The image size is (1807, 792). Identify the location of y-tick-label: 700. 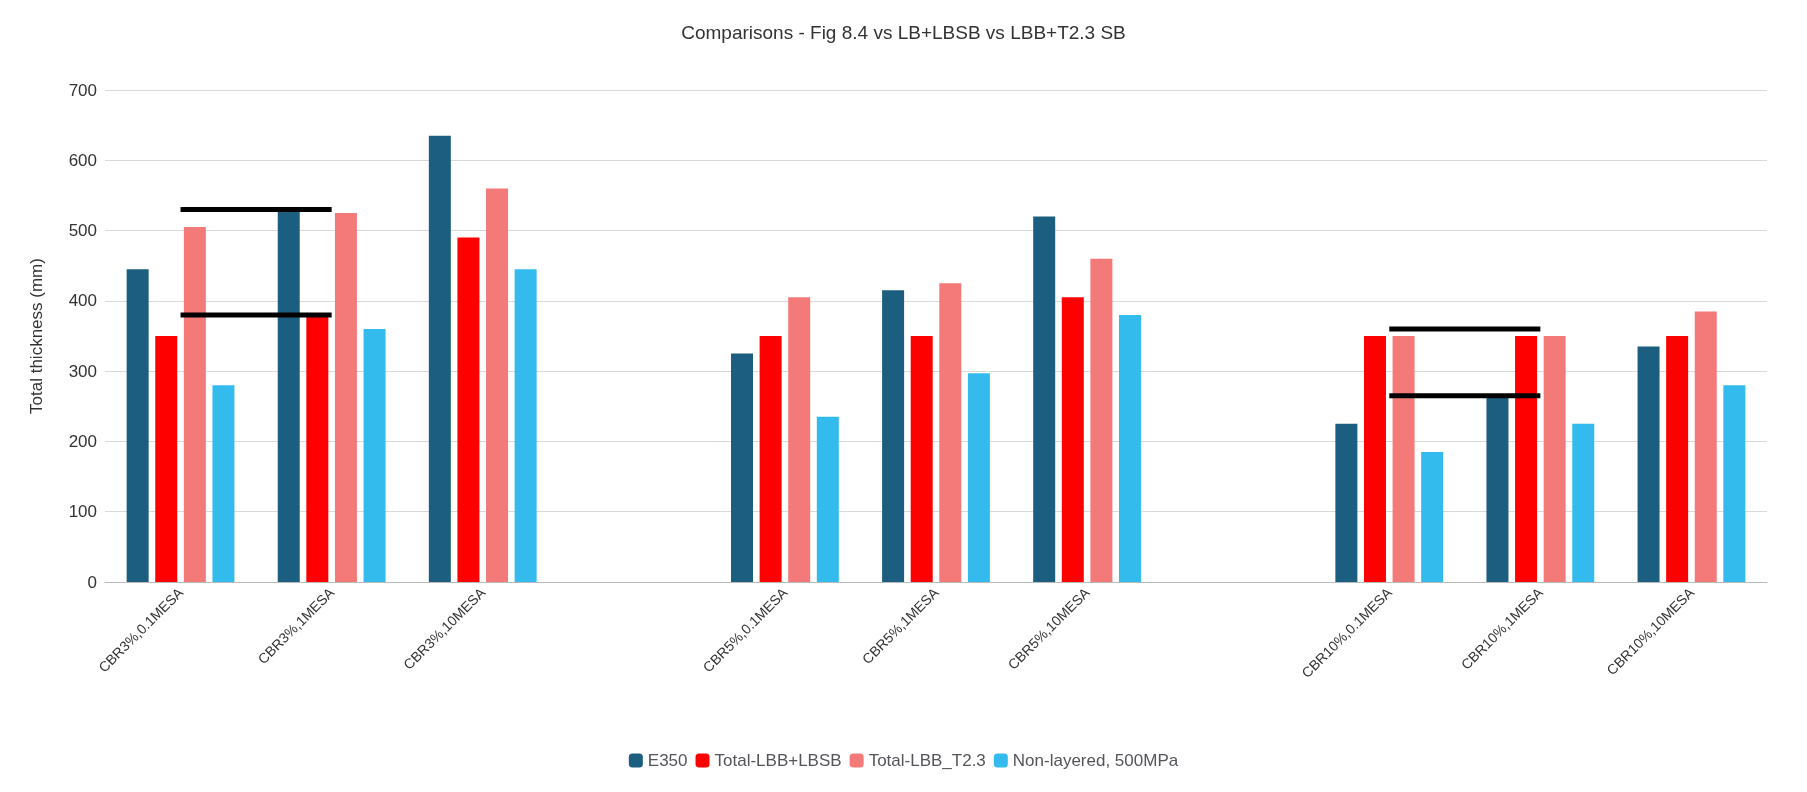
(82, 90).